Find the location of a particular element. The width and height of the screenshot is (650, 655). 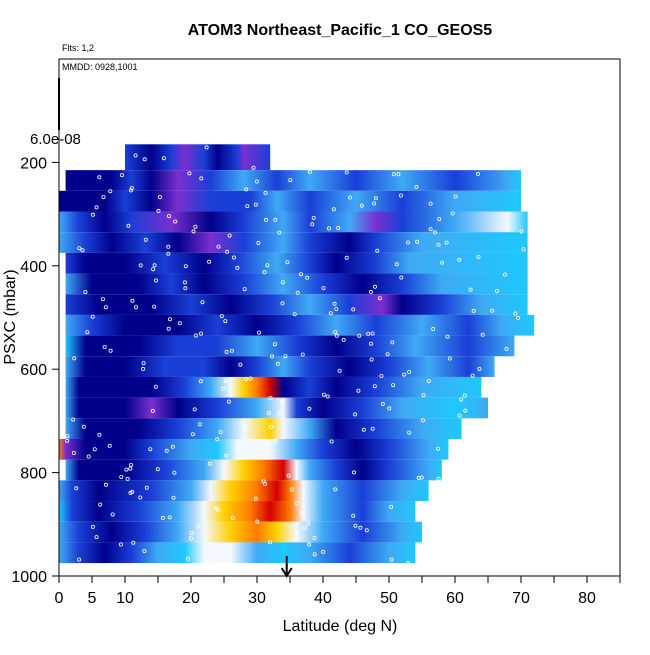

y-tick-label: 200 is located at coordinates (33, 163).